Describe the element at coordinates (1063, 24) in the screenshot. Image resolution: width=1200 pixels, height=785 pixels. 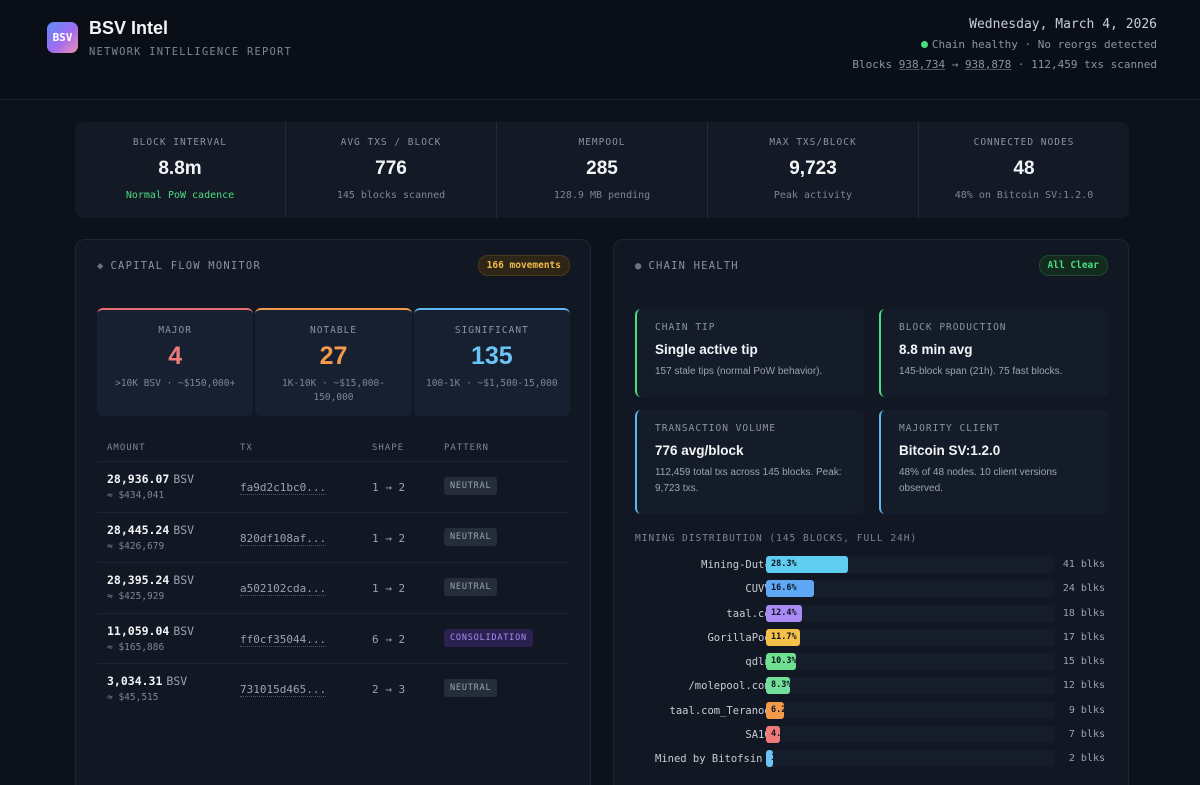
I see `report-date: Wednesday, March 4, 2026` at that location.